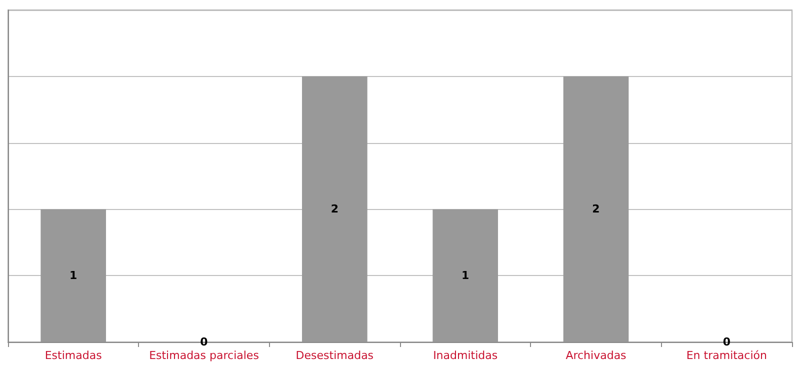 The height and width of the screenshot is (368, 798). I want to click on x-tick-label: Estimadas, so click(73, 355).